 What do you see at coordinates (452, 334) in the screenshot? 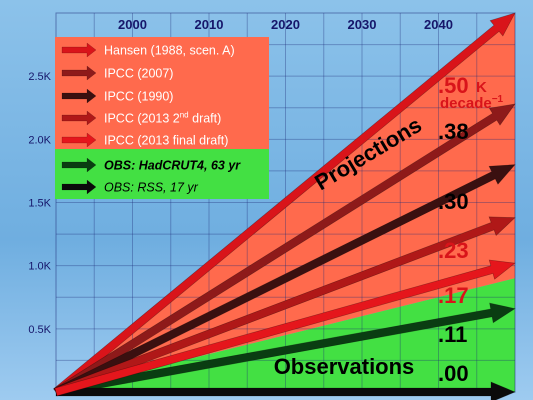
I see `rate-label: .11` at bounding box center [452, 334].